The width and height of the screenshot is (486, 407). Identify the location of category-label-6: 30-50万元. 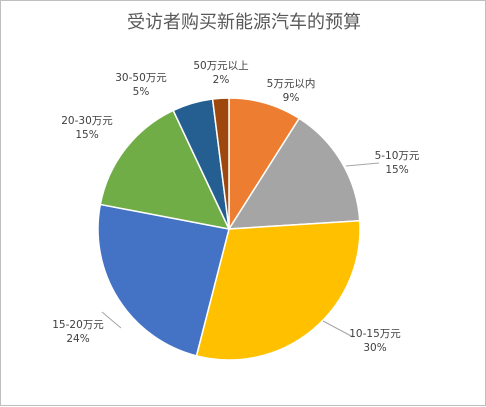
(141, 78).